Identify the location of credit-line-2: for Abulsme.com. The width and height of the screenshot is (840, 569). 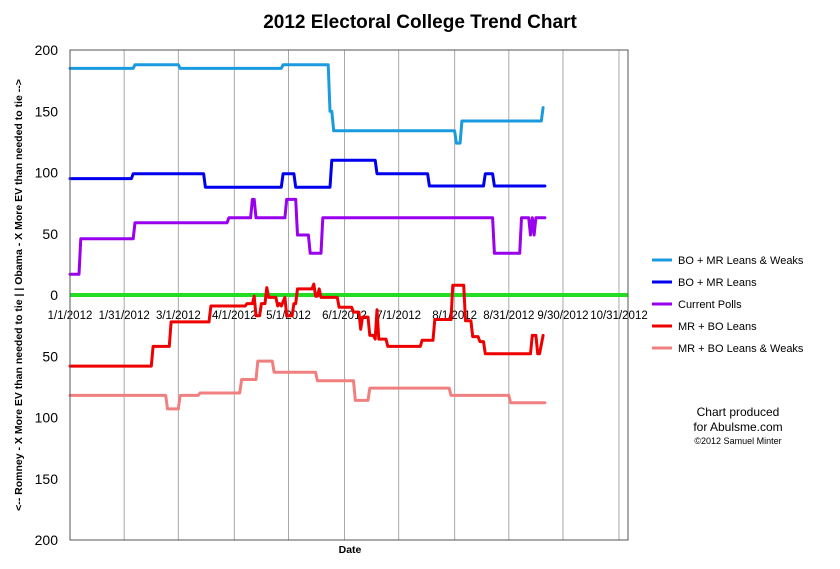
(737, 427).